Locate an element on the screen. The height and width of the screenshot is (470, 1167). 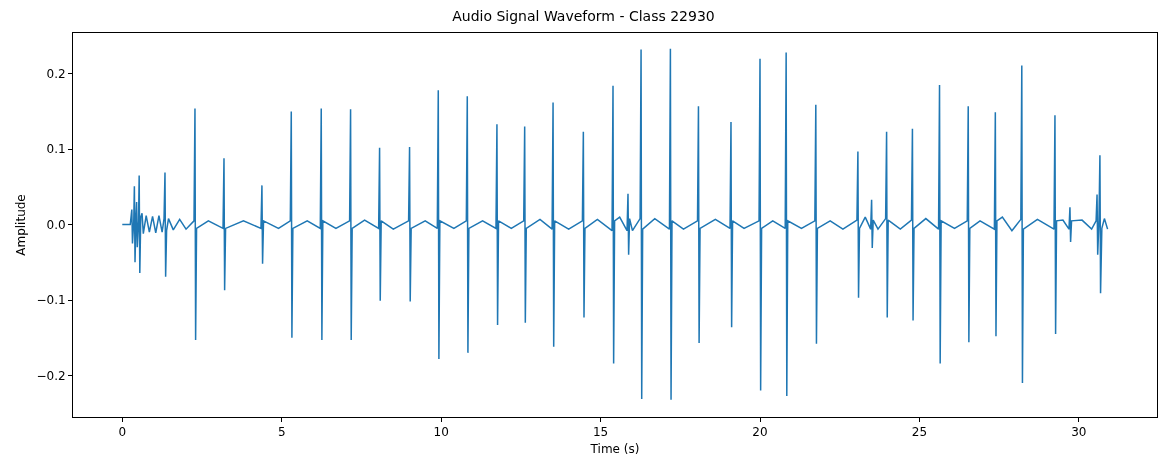
x-tick-label: 5 is located at coordinates (281, 432).